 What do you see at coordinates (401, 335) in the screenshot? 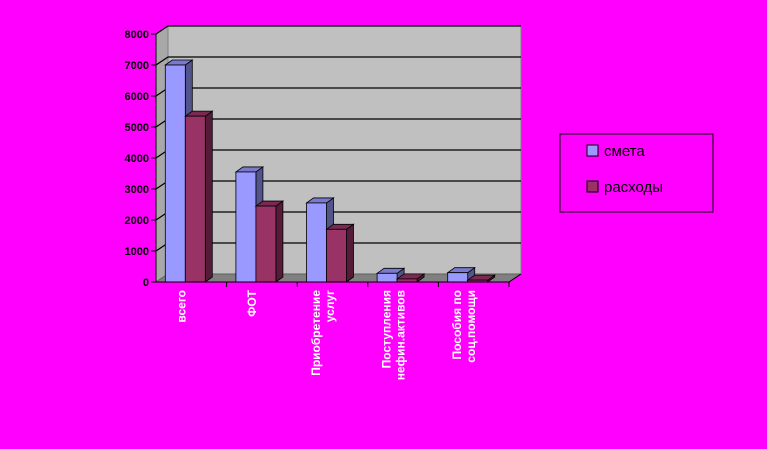
I see `x-category-label-line: нефин.активов` at bounding box center [401, 335].